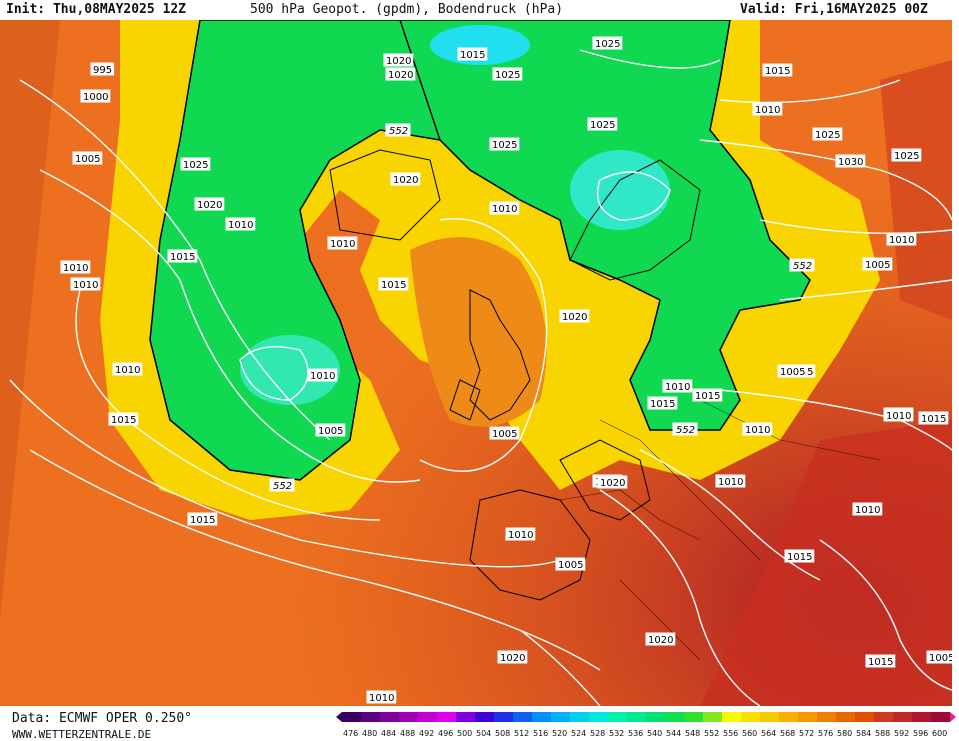 The width and height of the screenshot is (959, 741). What do you see at coordinates (578, 733) in the screenshot?
I see `legend-tick-label: 524` at bounding box center [578, 733].